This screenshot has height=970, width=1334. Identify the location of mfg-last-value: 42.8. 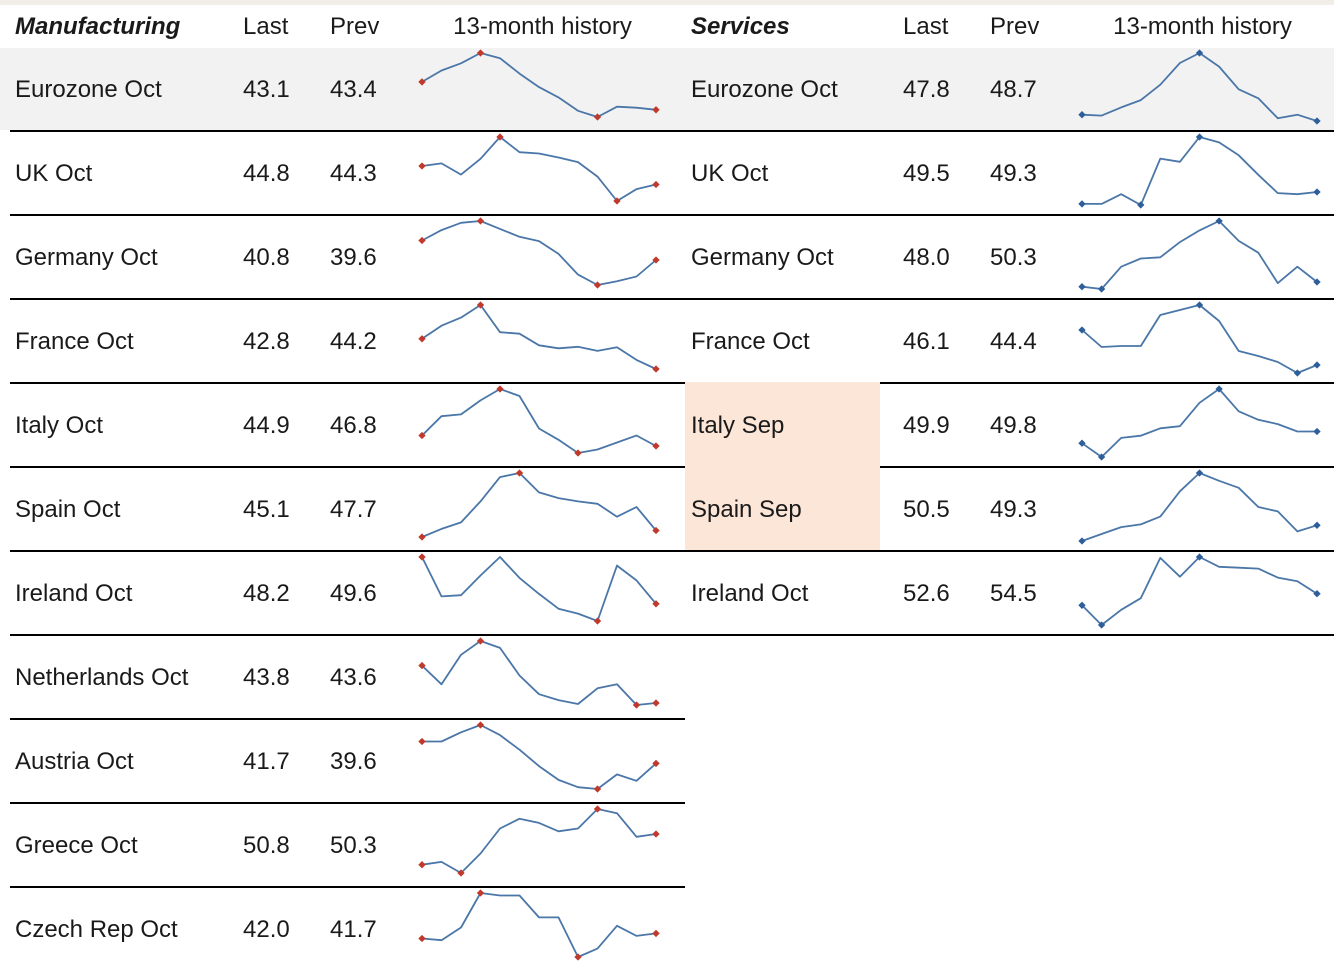
(266, 341).